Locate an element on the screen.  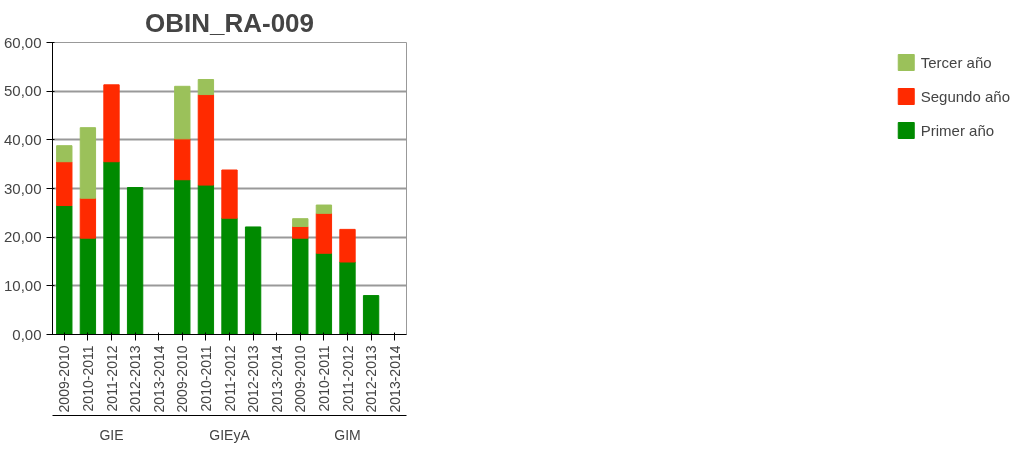
y-tick-label: 50,00 is located at coordinates (22, 91).